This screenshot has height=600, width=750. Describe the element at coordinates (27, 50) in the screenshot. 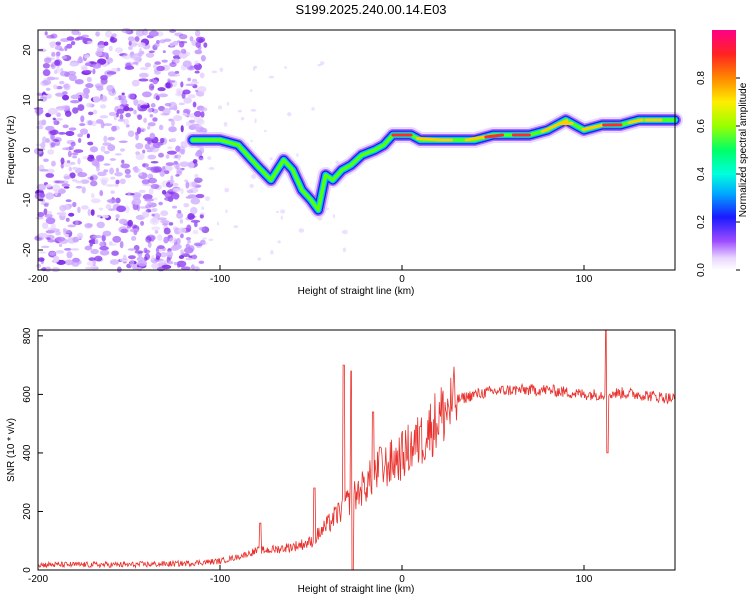

I see `y-tick-label: 20` at that location.